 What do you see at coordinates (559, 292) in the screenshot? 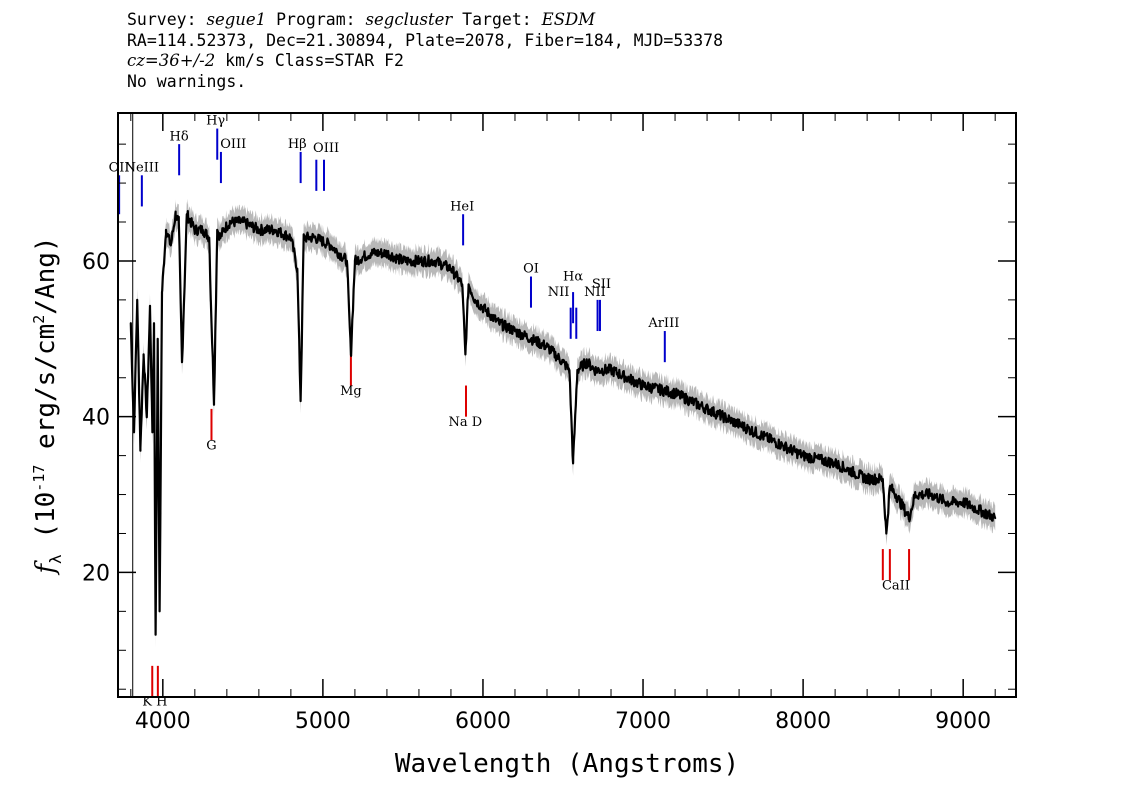
I see `emission-label-9: NII` at bounding box center [559, 292].